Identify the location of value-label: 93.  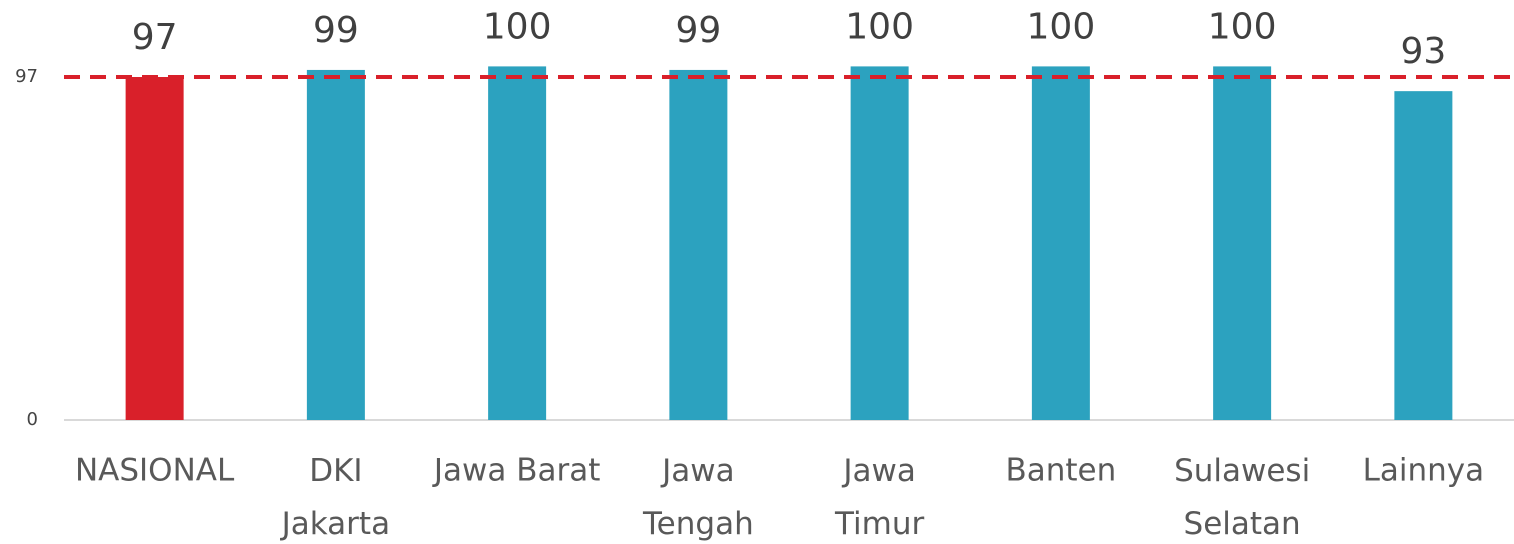
(1423, 51).